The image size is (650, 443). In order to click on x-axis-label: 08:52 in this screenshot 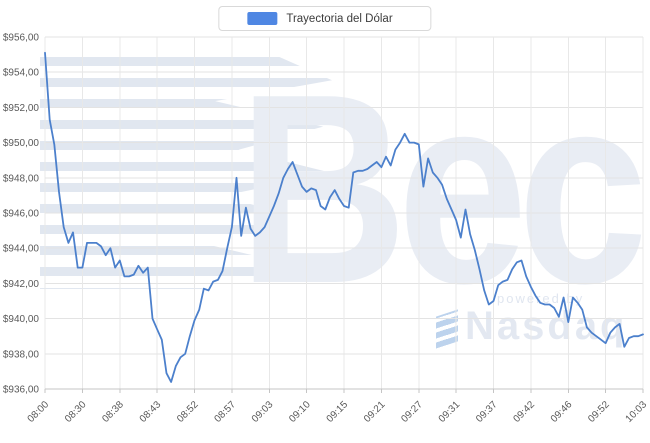, I will do `click(188, 412)`.